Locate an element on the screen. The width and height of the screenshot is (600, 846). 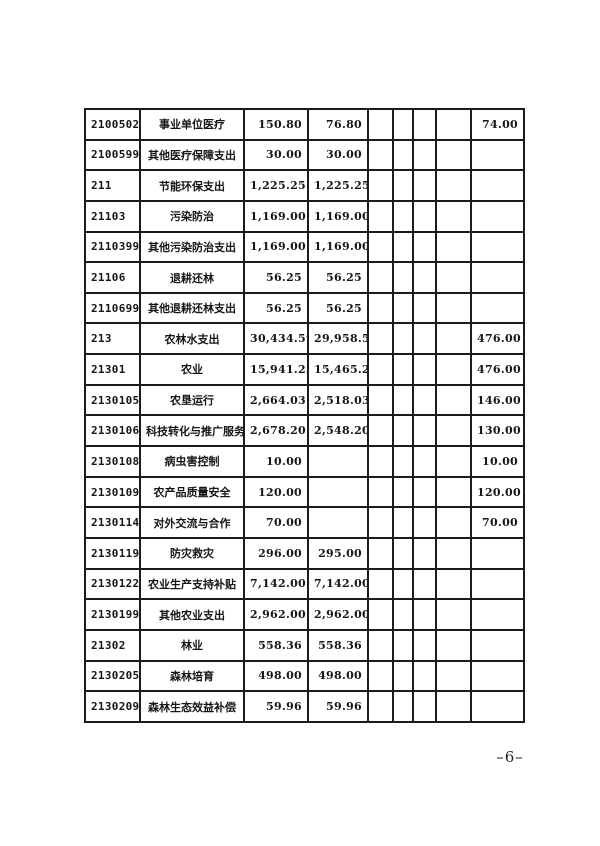
cell-code: 2130209 is located at coordinates (112, 706).